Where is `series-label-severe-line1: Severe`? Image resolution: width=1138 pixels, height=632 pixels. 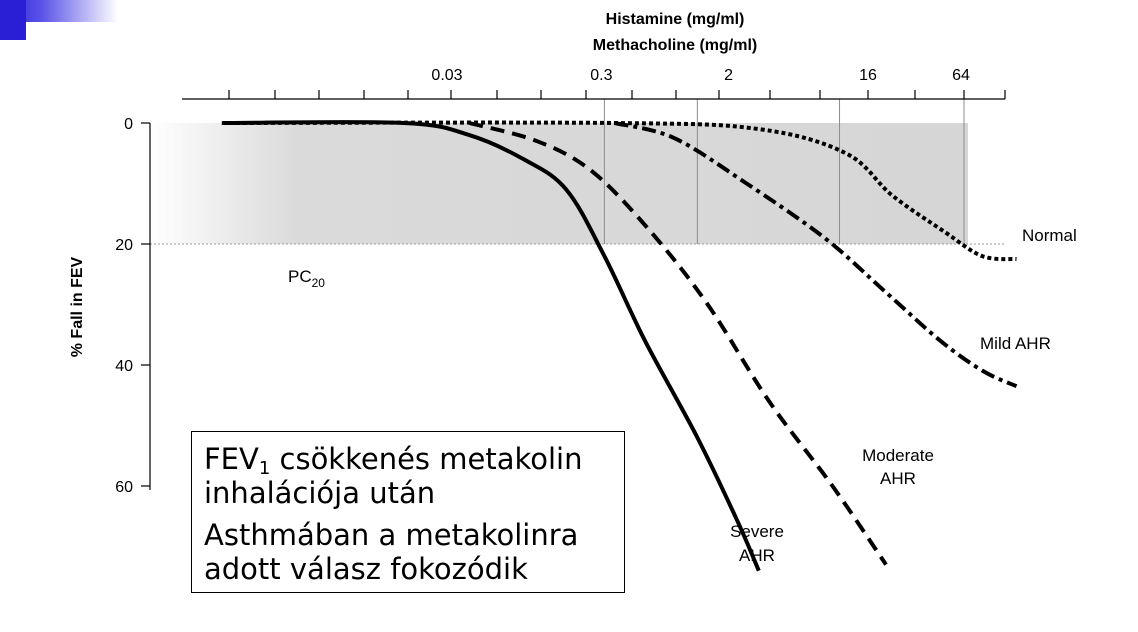 series-label-severe-line1: Severe is located at coordinates (757, 531).